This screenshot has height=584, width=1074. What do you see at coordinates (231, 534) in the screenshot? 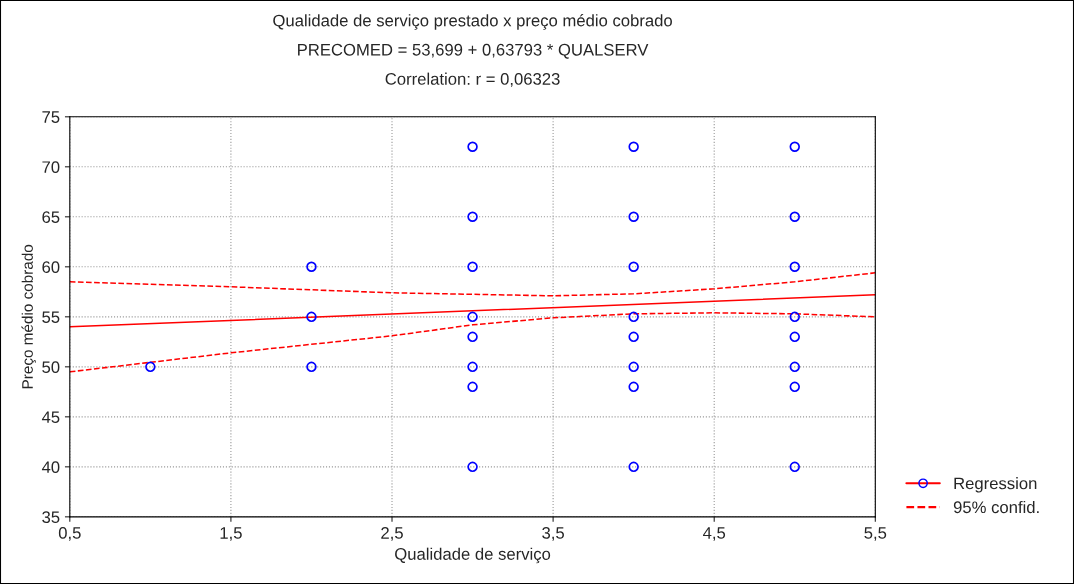
I see `x-tick-label: 1,5` at bounding box center [231, 534].